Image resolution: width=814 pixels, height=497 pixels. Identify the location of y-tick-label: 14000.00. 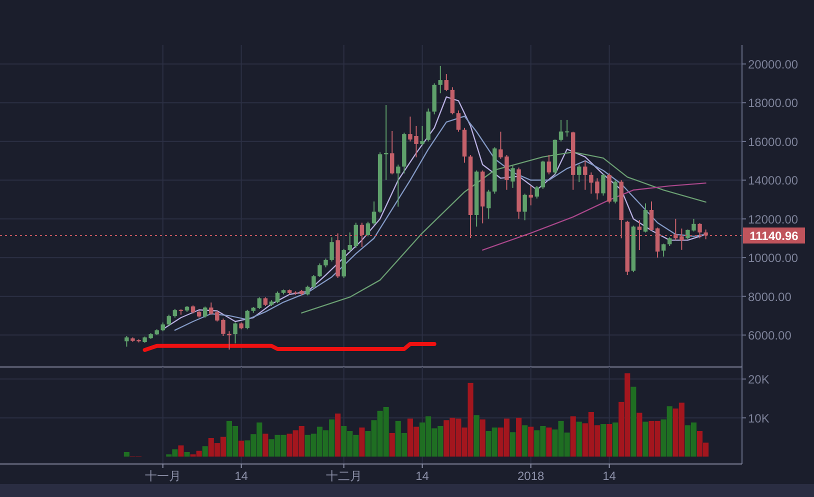
(773, 181).